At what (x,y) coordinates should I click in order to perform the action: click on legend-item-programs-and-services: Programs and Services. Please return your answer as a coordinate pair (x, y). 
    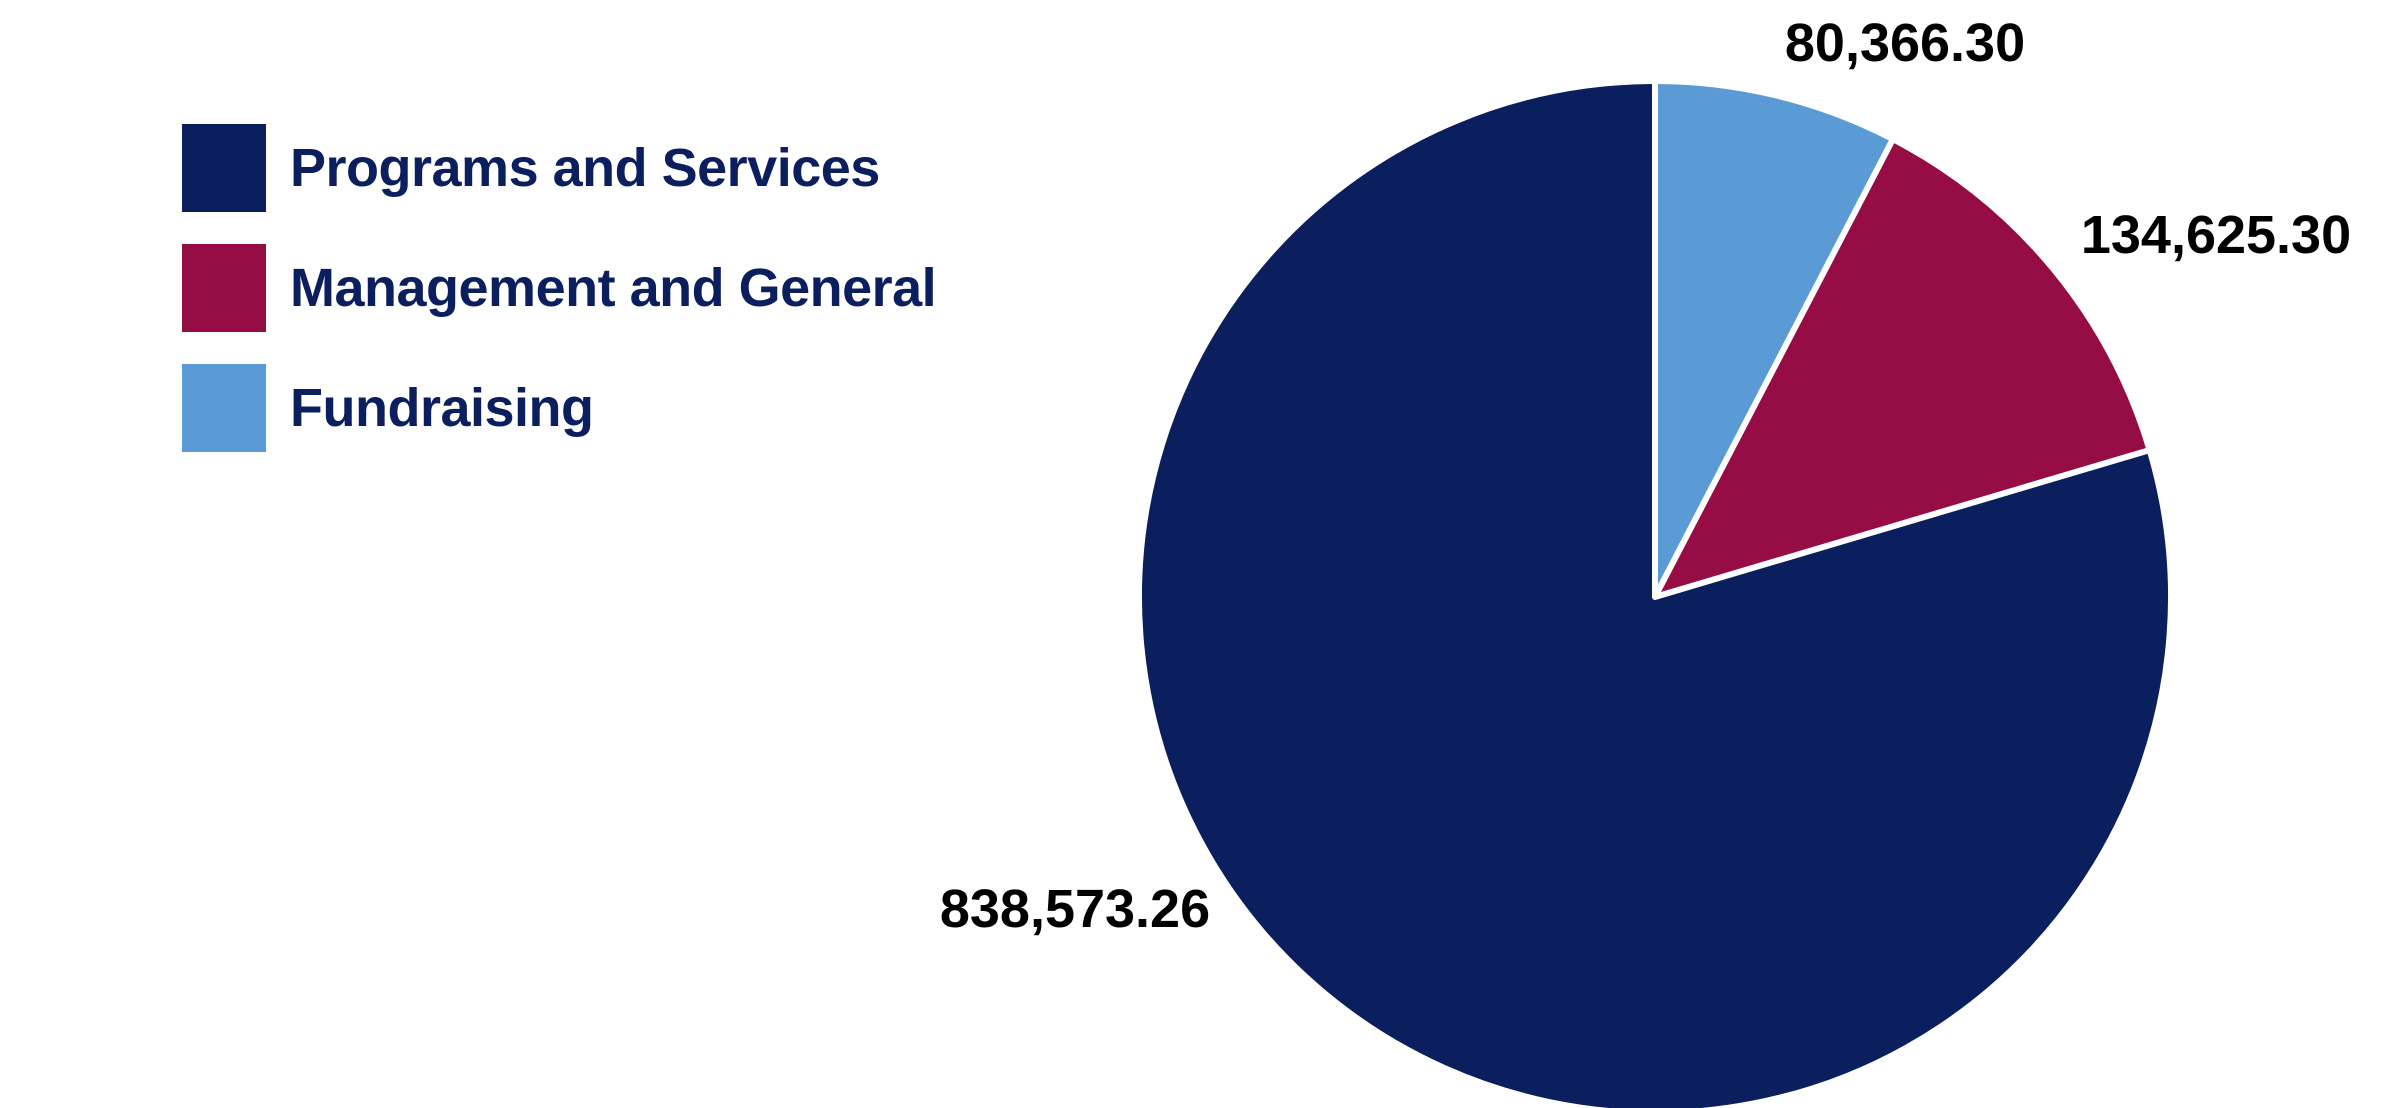
    Looking at the image, I should click on (559, 168).